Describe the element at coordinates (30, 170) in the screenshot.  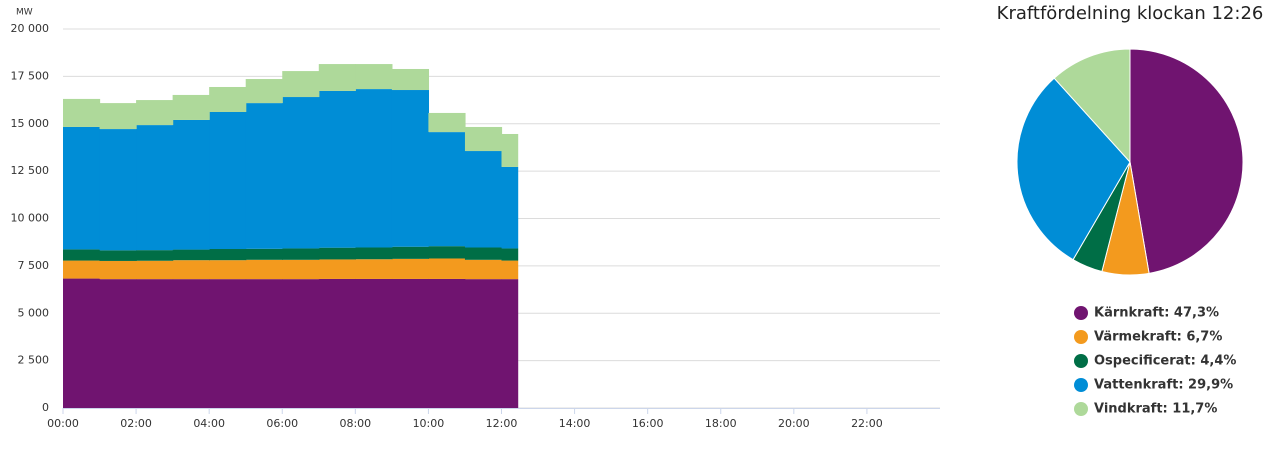
I see `y-tick-label: 12 500` at that location.